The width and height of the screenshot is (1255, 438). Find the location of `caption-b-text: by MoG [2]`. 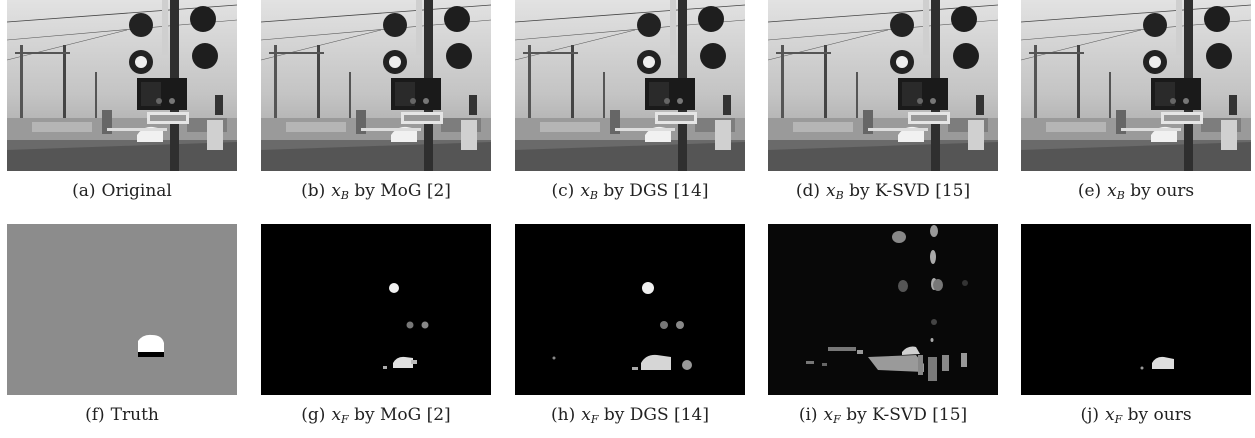

caption-b-text: by MoG [2] is located at coordinates (402, 191).